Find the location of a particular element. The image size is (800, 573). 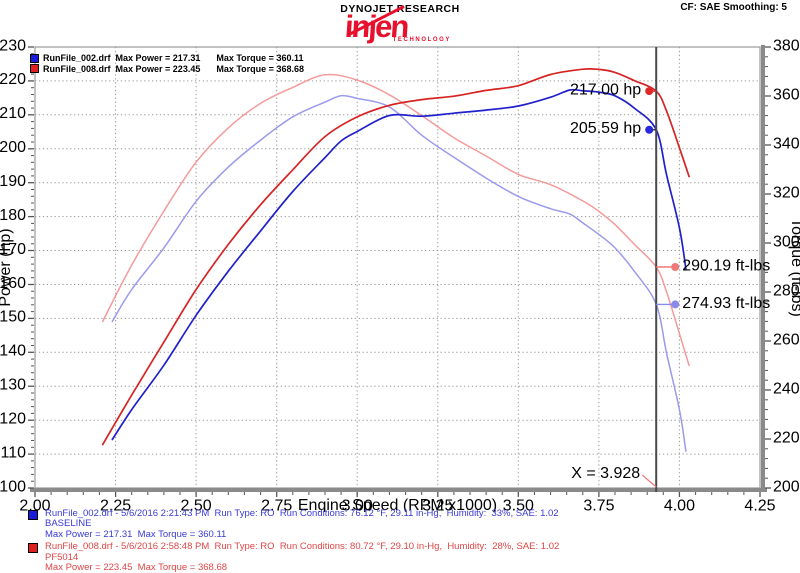

legend-max-torque: Max Torque = 368.68 is located at coordinates (260, 68).